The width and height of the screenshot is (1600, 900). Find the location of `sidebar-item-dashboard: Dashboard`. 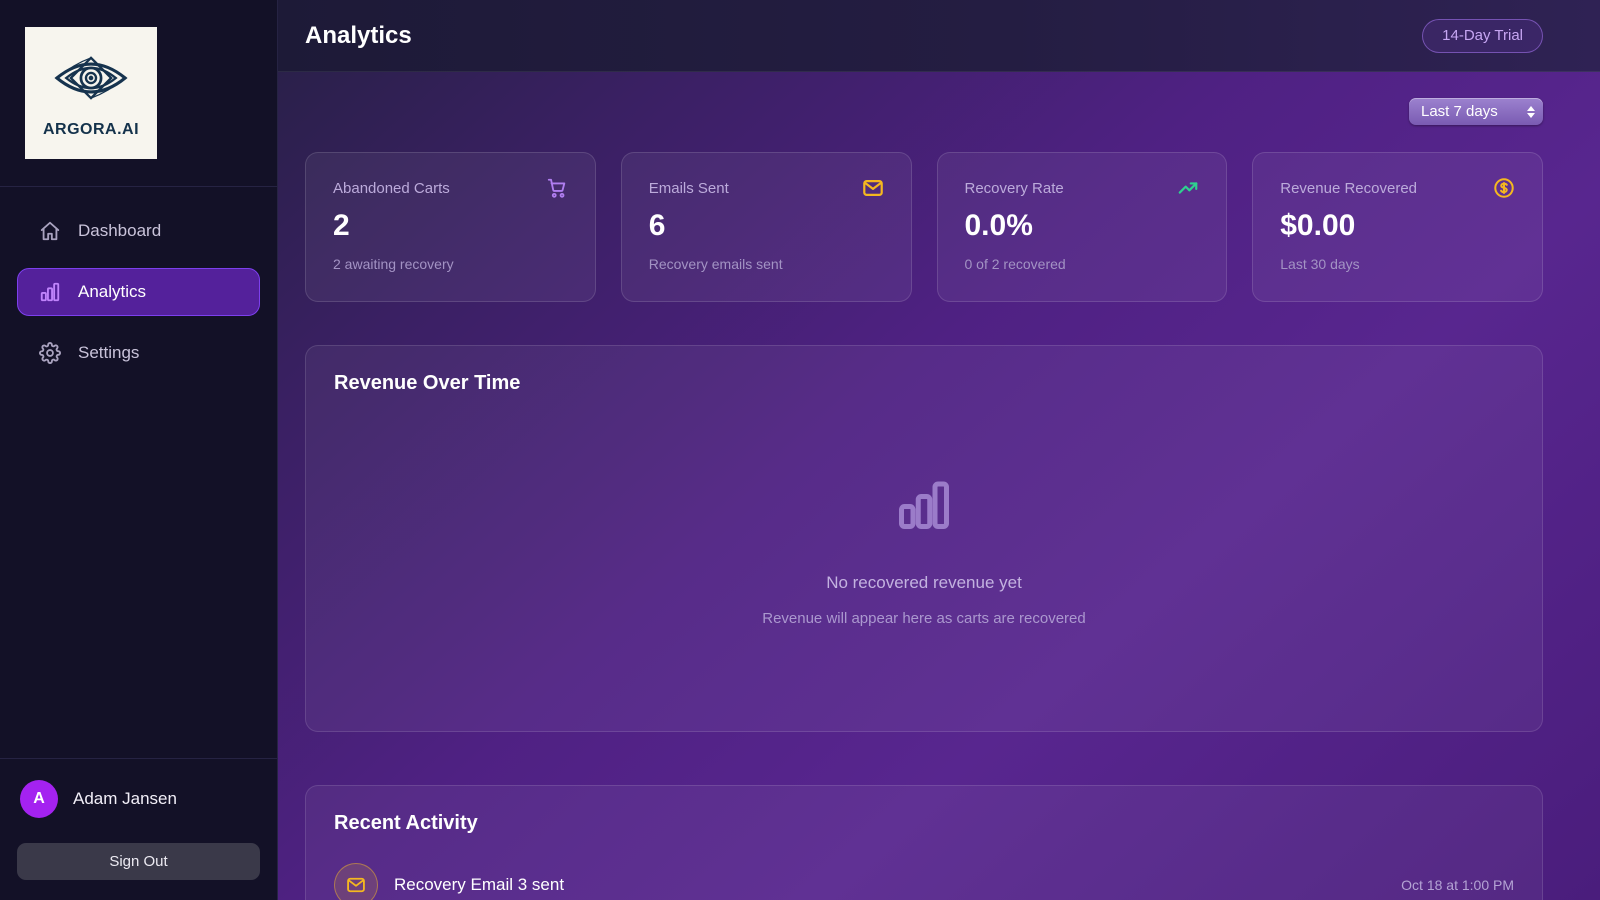

sidebar-item-dashboard: Dashboard is located at coordinates (138, 231).